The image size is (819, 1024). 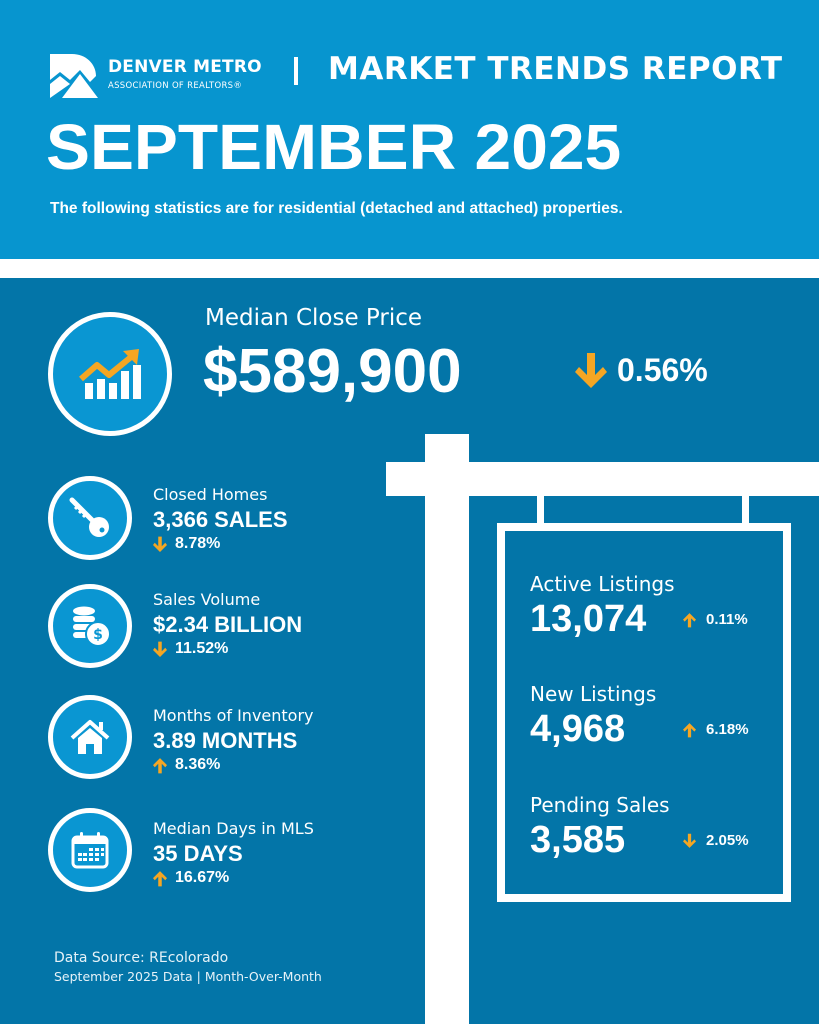 What do you see at coordinates (332, 371) in the screenshot?
I see `median-price-value: $589,900` at bounding box center [332, 371].